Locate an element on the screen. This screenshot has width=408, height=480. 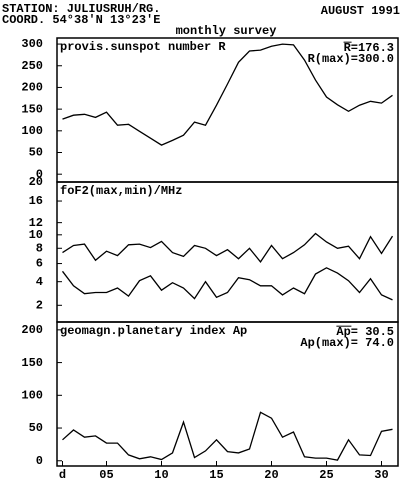
chart-title: monthly survey is located at coordinates (226, 31).